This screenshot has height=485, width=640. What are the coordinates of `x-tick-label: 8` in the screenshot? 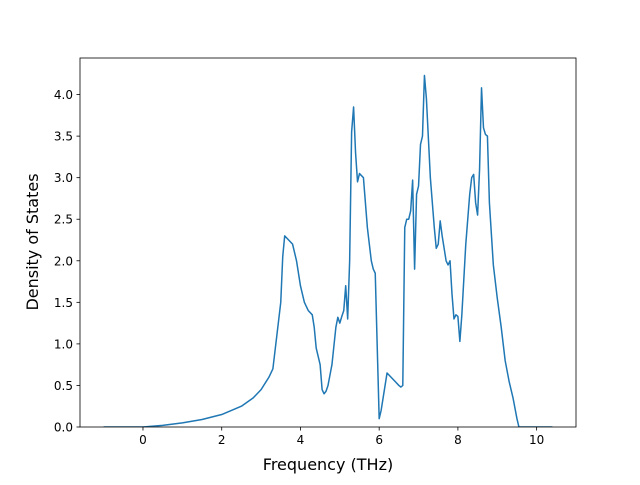 It's located at (458, 440).